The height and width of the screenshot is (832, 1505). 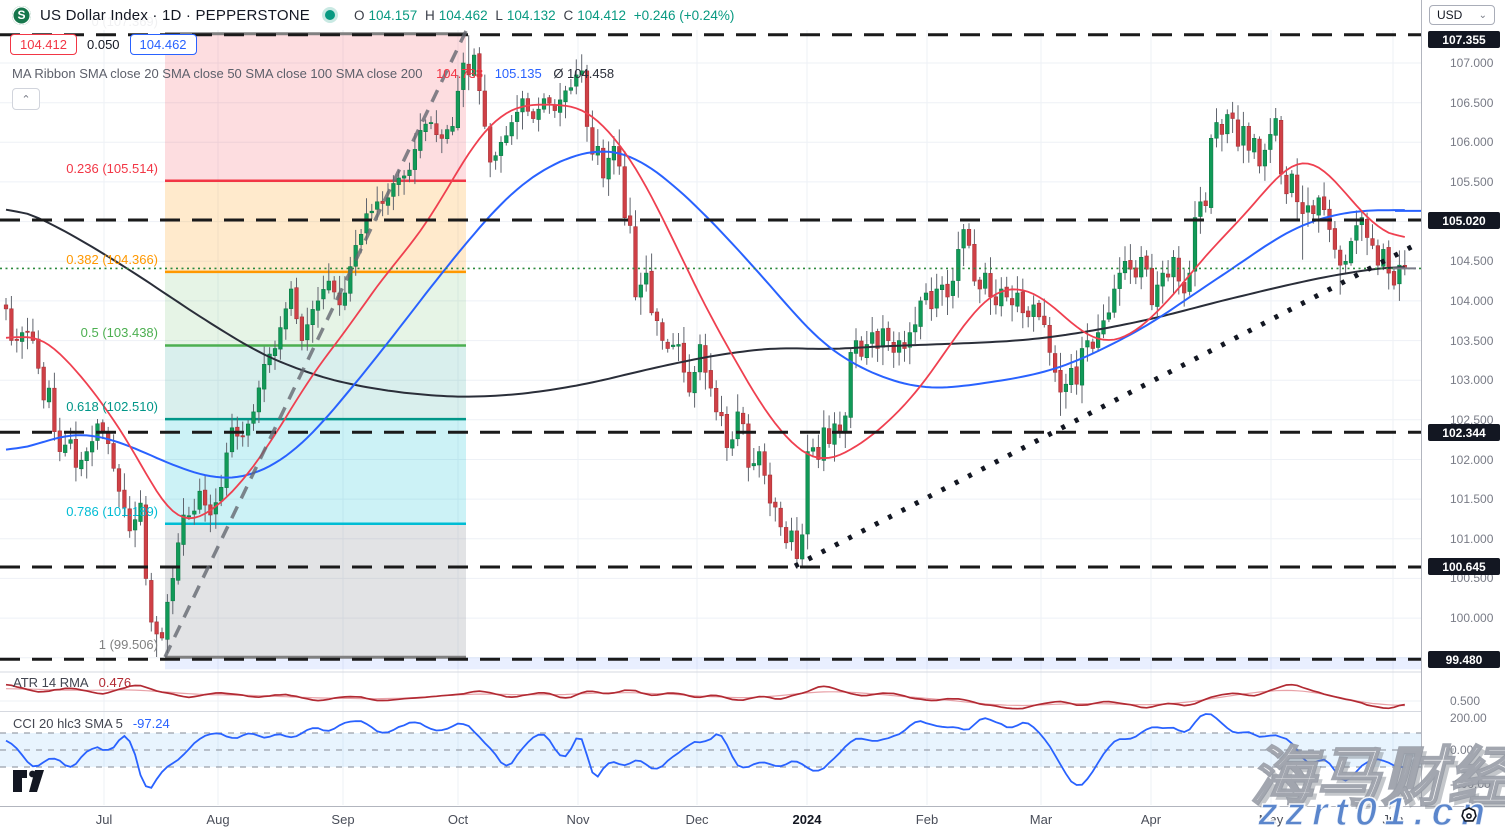 I want to click on fib-level-label: 0.382 (104.366), so click(x=112, y=259).